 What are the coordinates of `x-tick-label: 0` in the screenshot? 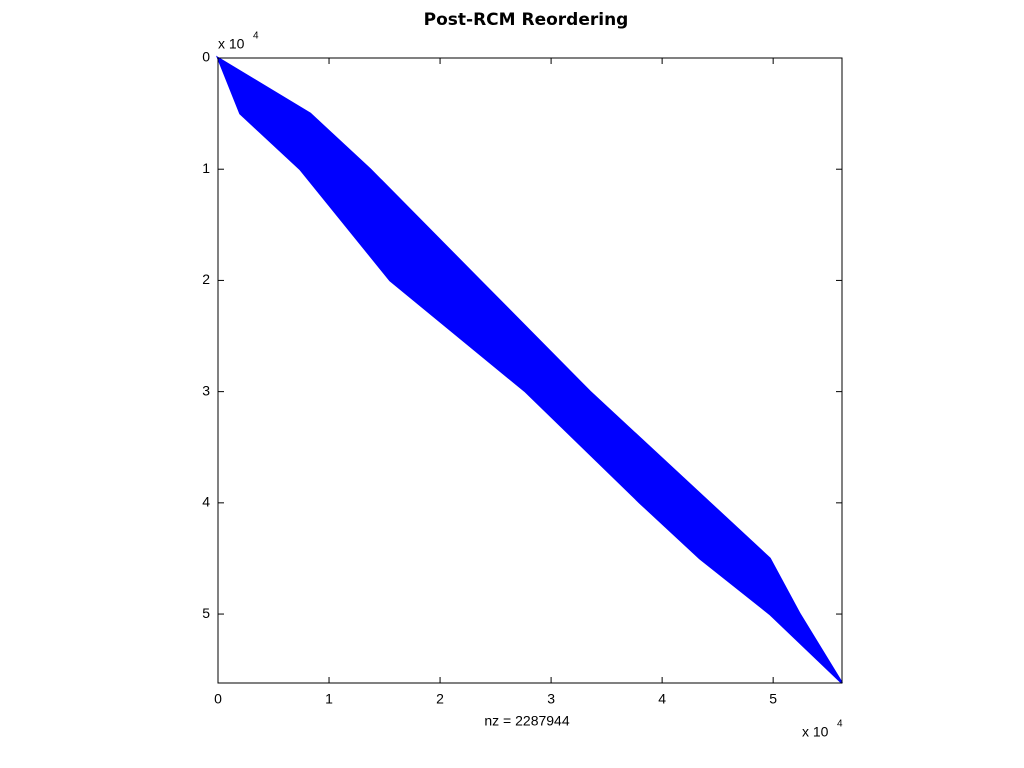 It's located at (218, 699).